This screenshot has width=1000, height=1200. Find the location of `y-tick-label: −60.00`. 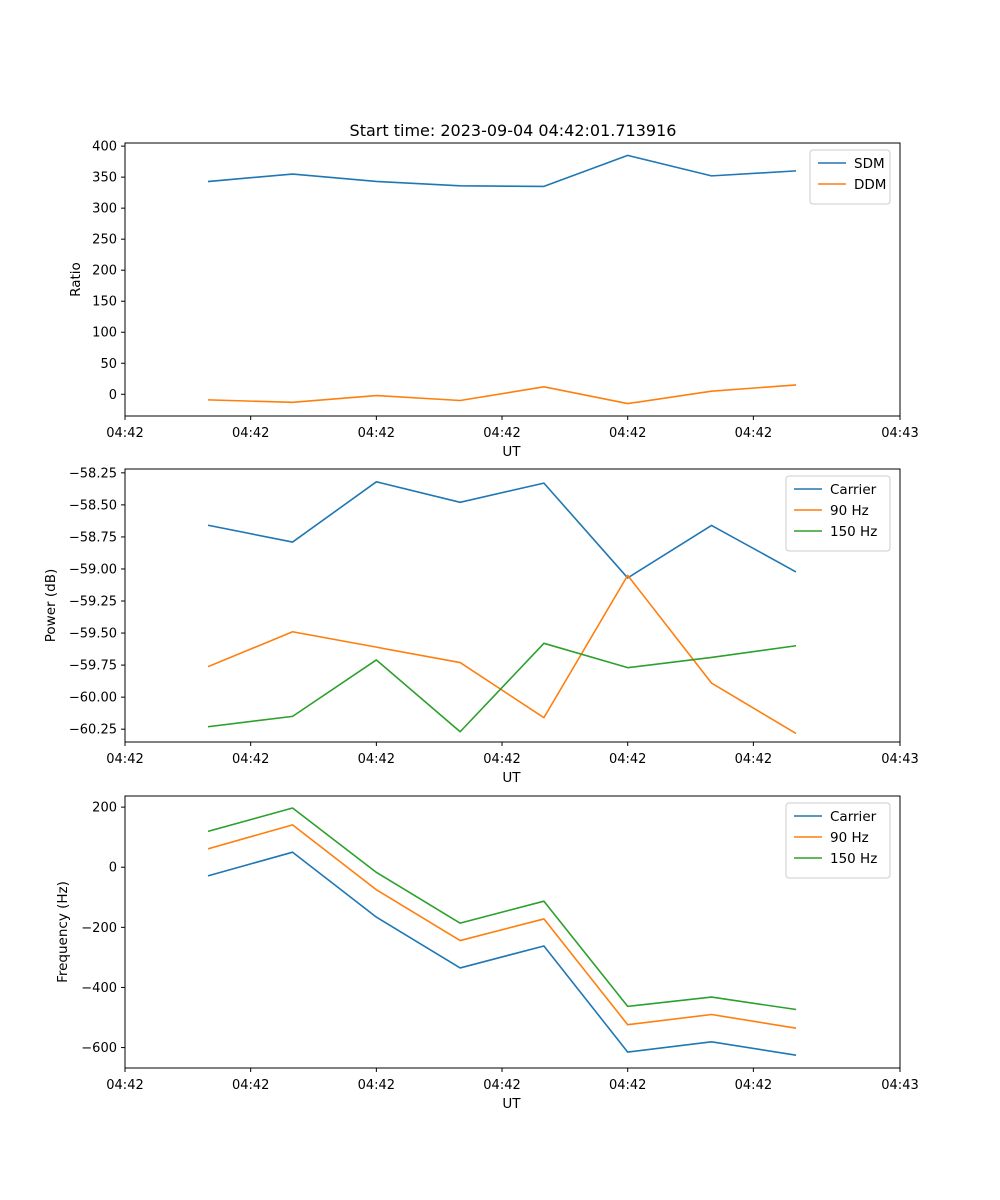

y-tick-label: −60.00 is located at coordinates (93, 698).